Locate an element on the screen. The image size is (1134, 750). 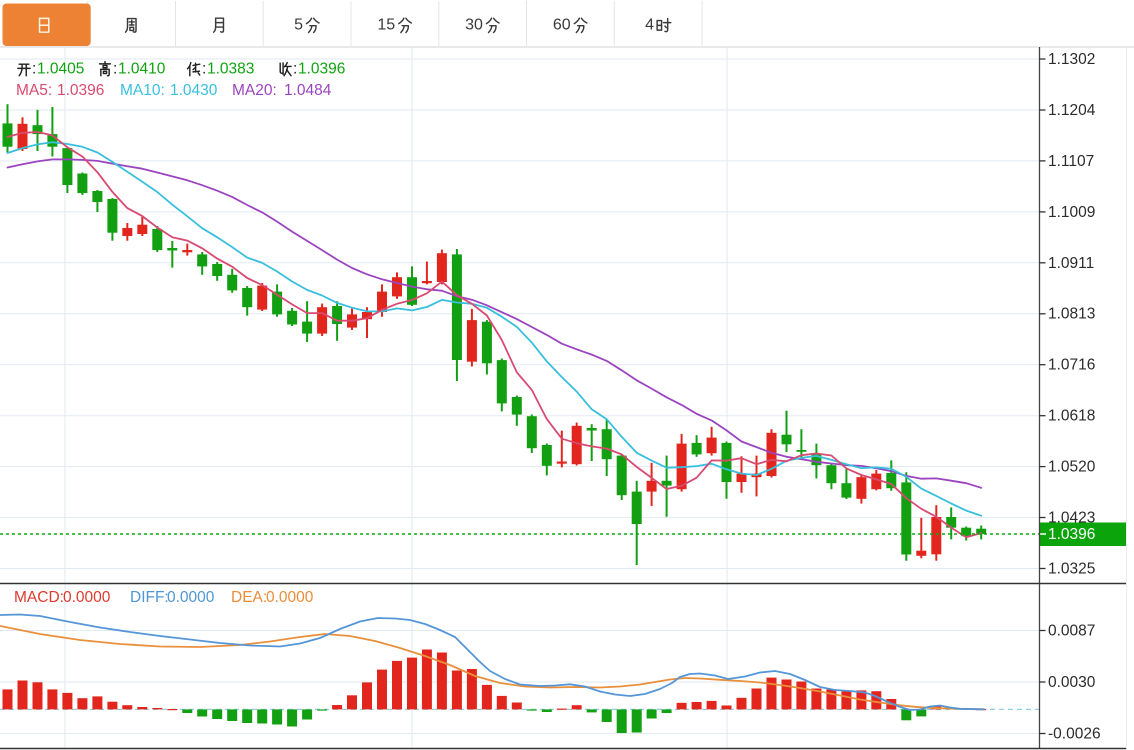
svg-text: 30 is located at coordinates (474, 25).